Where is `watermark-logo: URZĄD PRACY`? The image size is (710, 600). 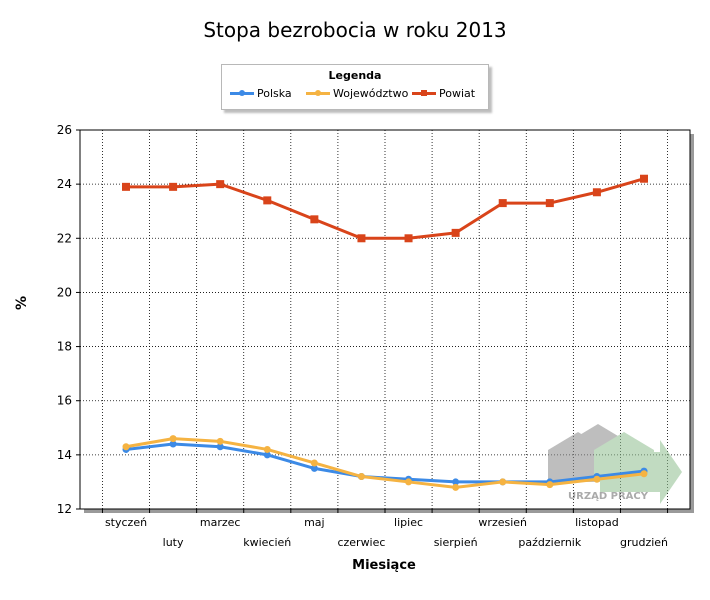 watermark-logo: URZĄD PRACY is located at coordinates (615, 464).